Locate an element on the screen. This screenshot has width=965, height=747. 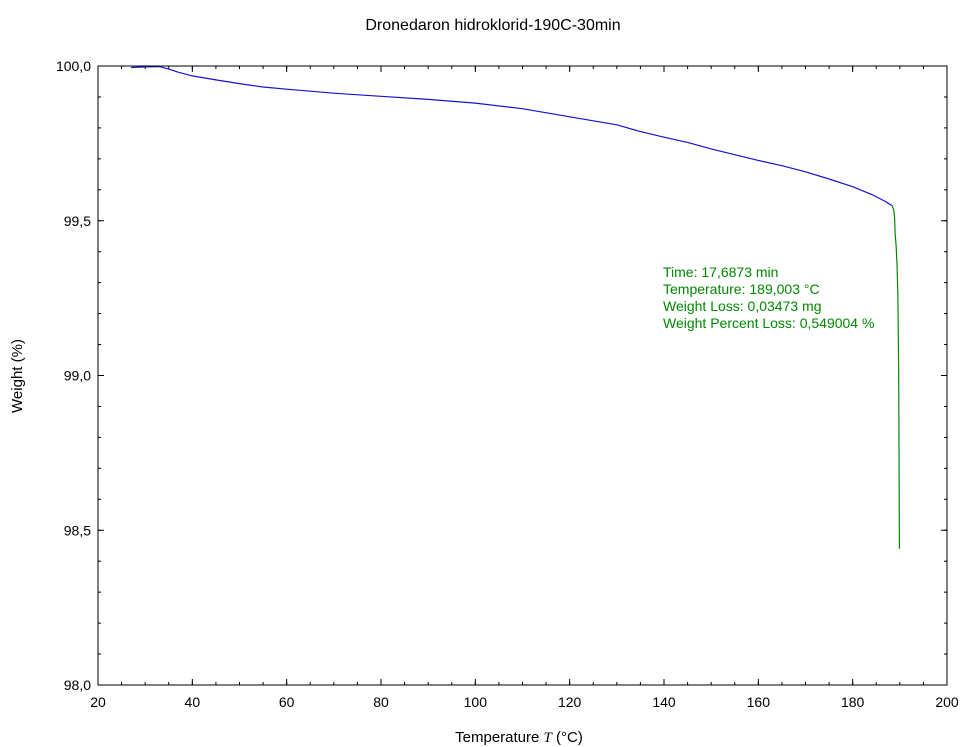
annotation-temperature: Temperature: 189,003 °C is located at coordinates (741, 289).